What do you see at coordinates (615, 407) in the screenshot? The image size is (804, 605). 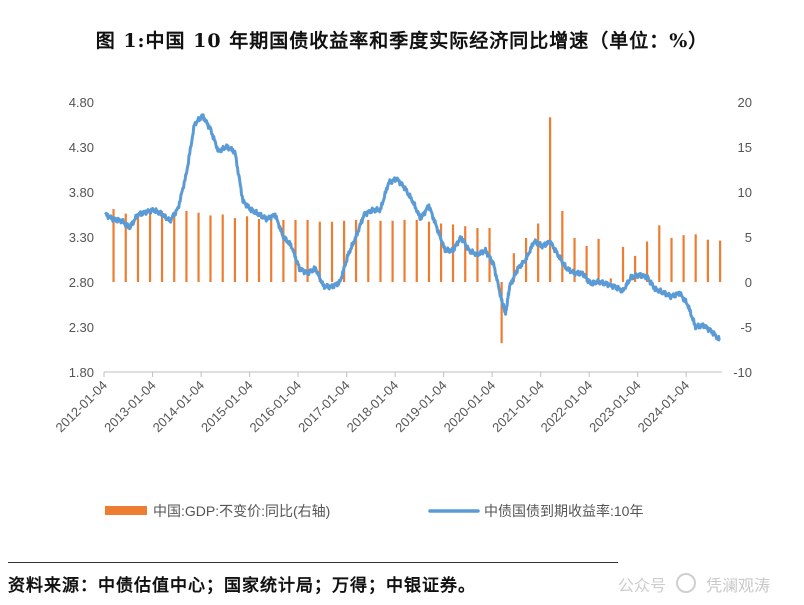 I see `x-tick-label: 2023-01-04` at bounding box center [615, 407].